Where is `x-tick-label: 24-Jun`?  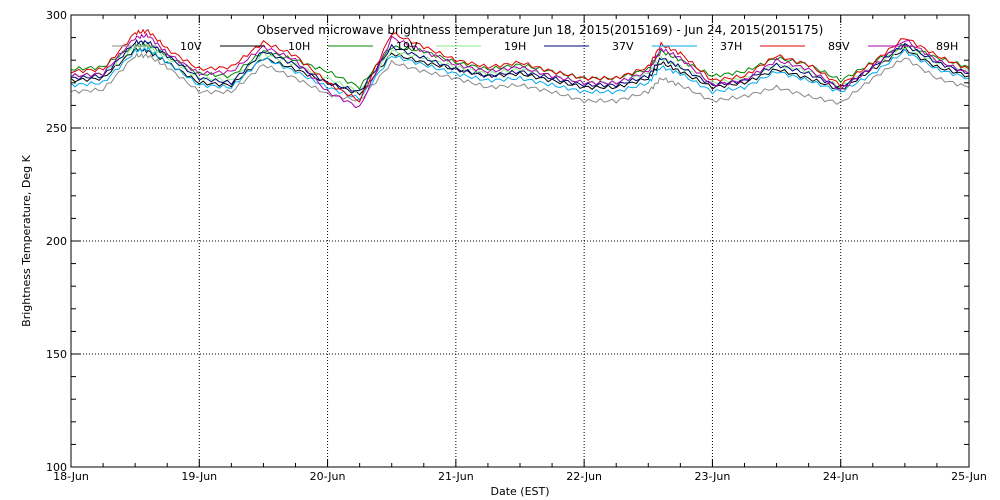 x-tick-label: 24-Jun is located at coordinates (841, 476).